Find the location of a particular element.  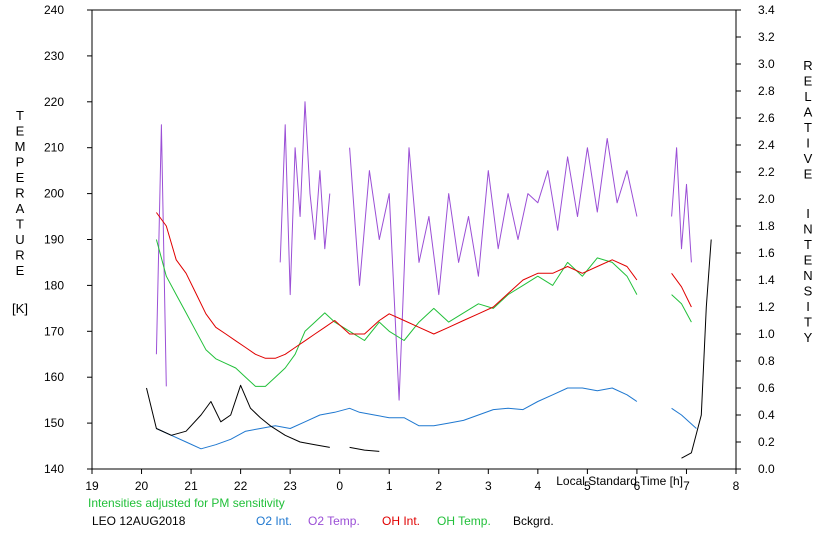

x-tick-label: 1 is located at coordinates (389, 486).